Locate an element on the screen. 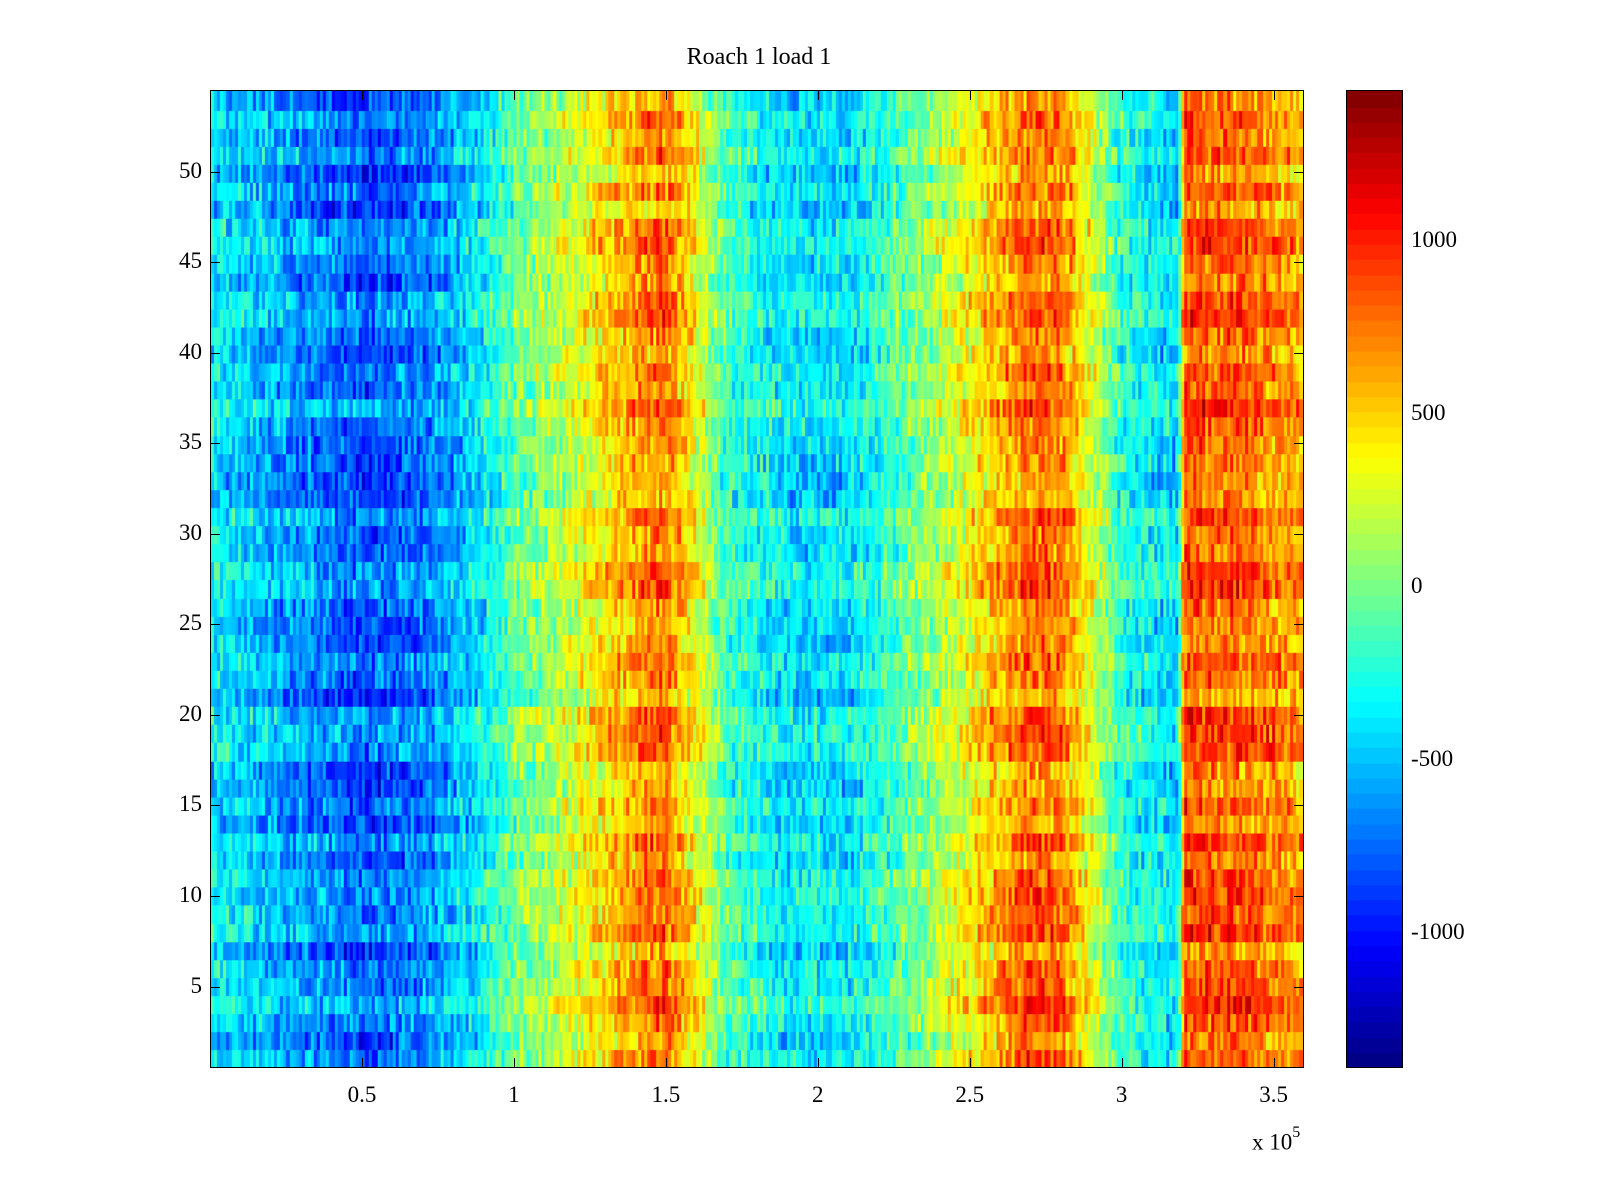 This screenshot has height=1200, width=1600. x-axis-multiplier: x 105 is located at coordinates (1276, 1140).